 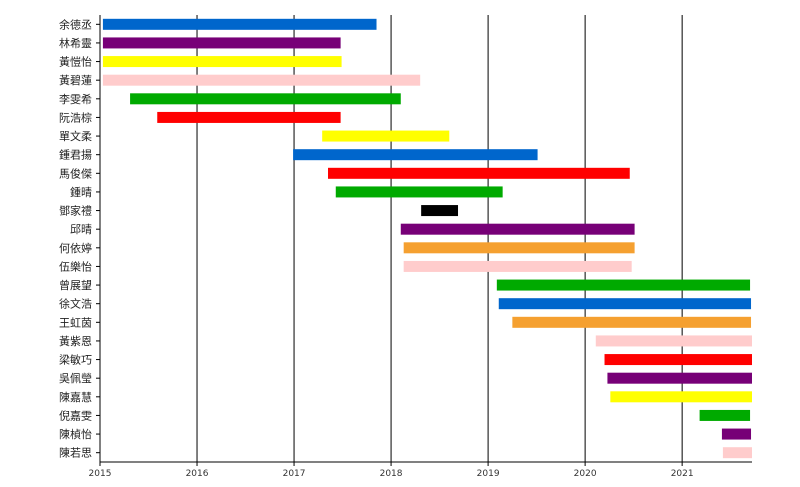 I want to click on category-label: 陳若思, so click(x=75, y=453).